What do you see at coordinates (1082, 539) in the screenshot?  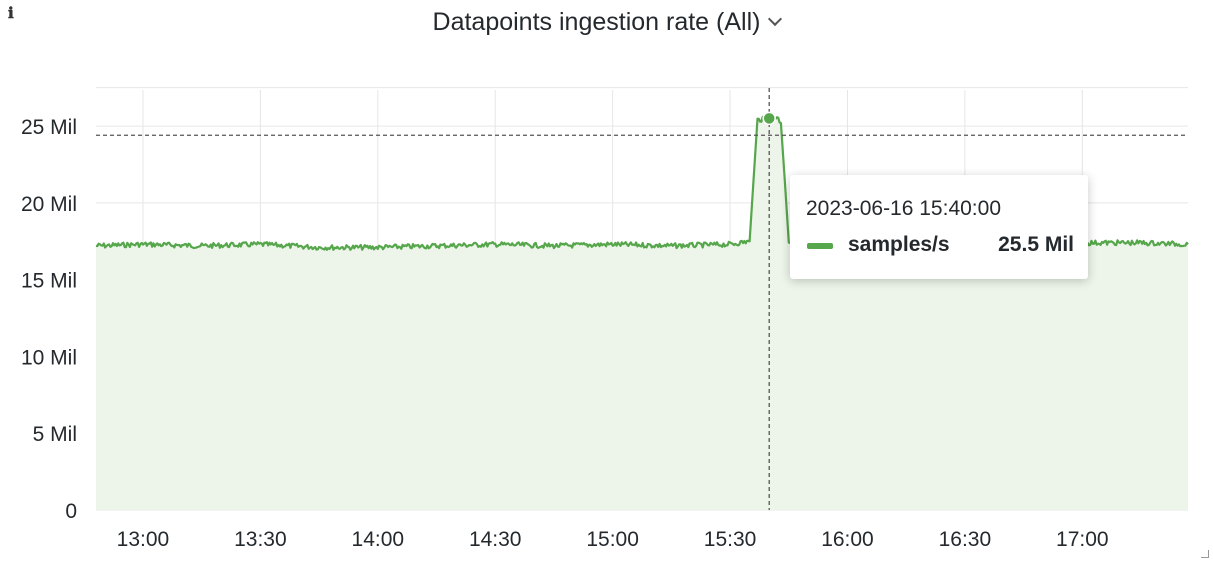 I see `x-tick-label: 17:00` at bounding box center [1082, 539].